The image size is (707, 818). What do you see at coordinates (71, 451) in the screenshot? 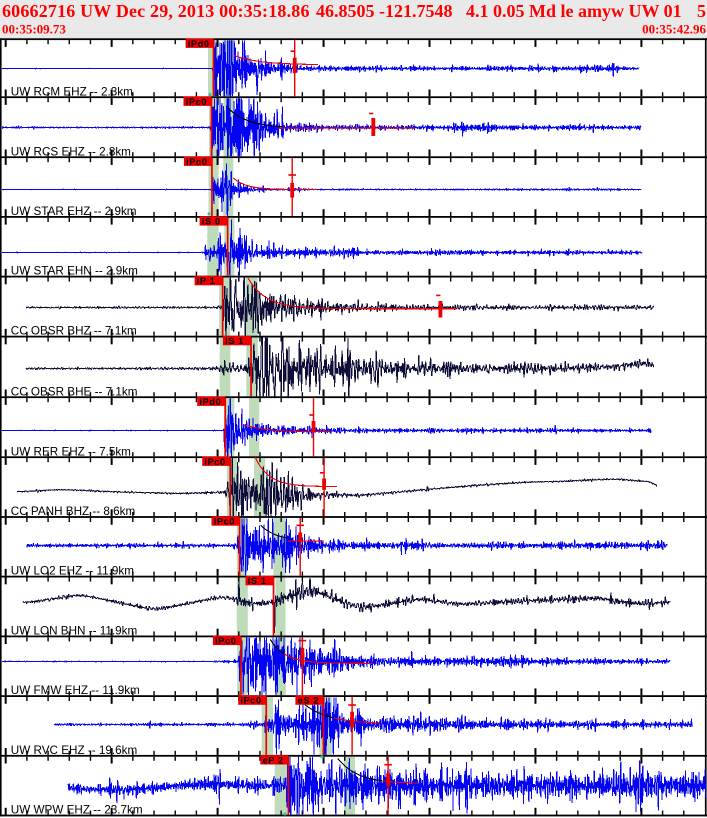
I see `svg-text: UW RER EHZ -- 7.5km` at bounding box center [71, 451].